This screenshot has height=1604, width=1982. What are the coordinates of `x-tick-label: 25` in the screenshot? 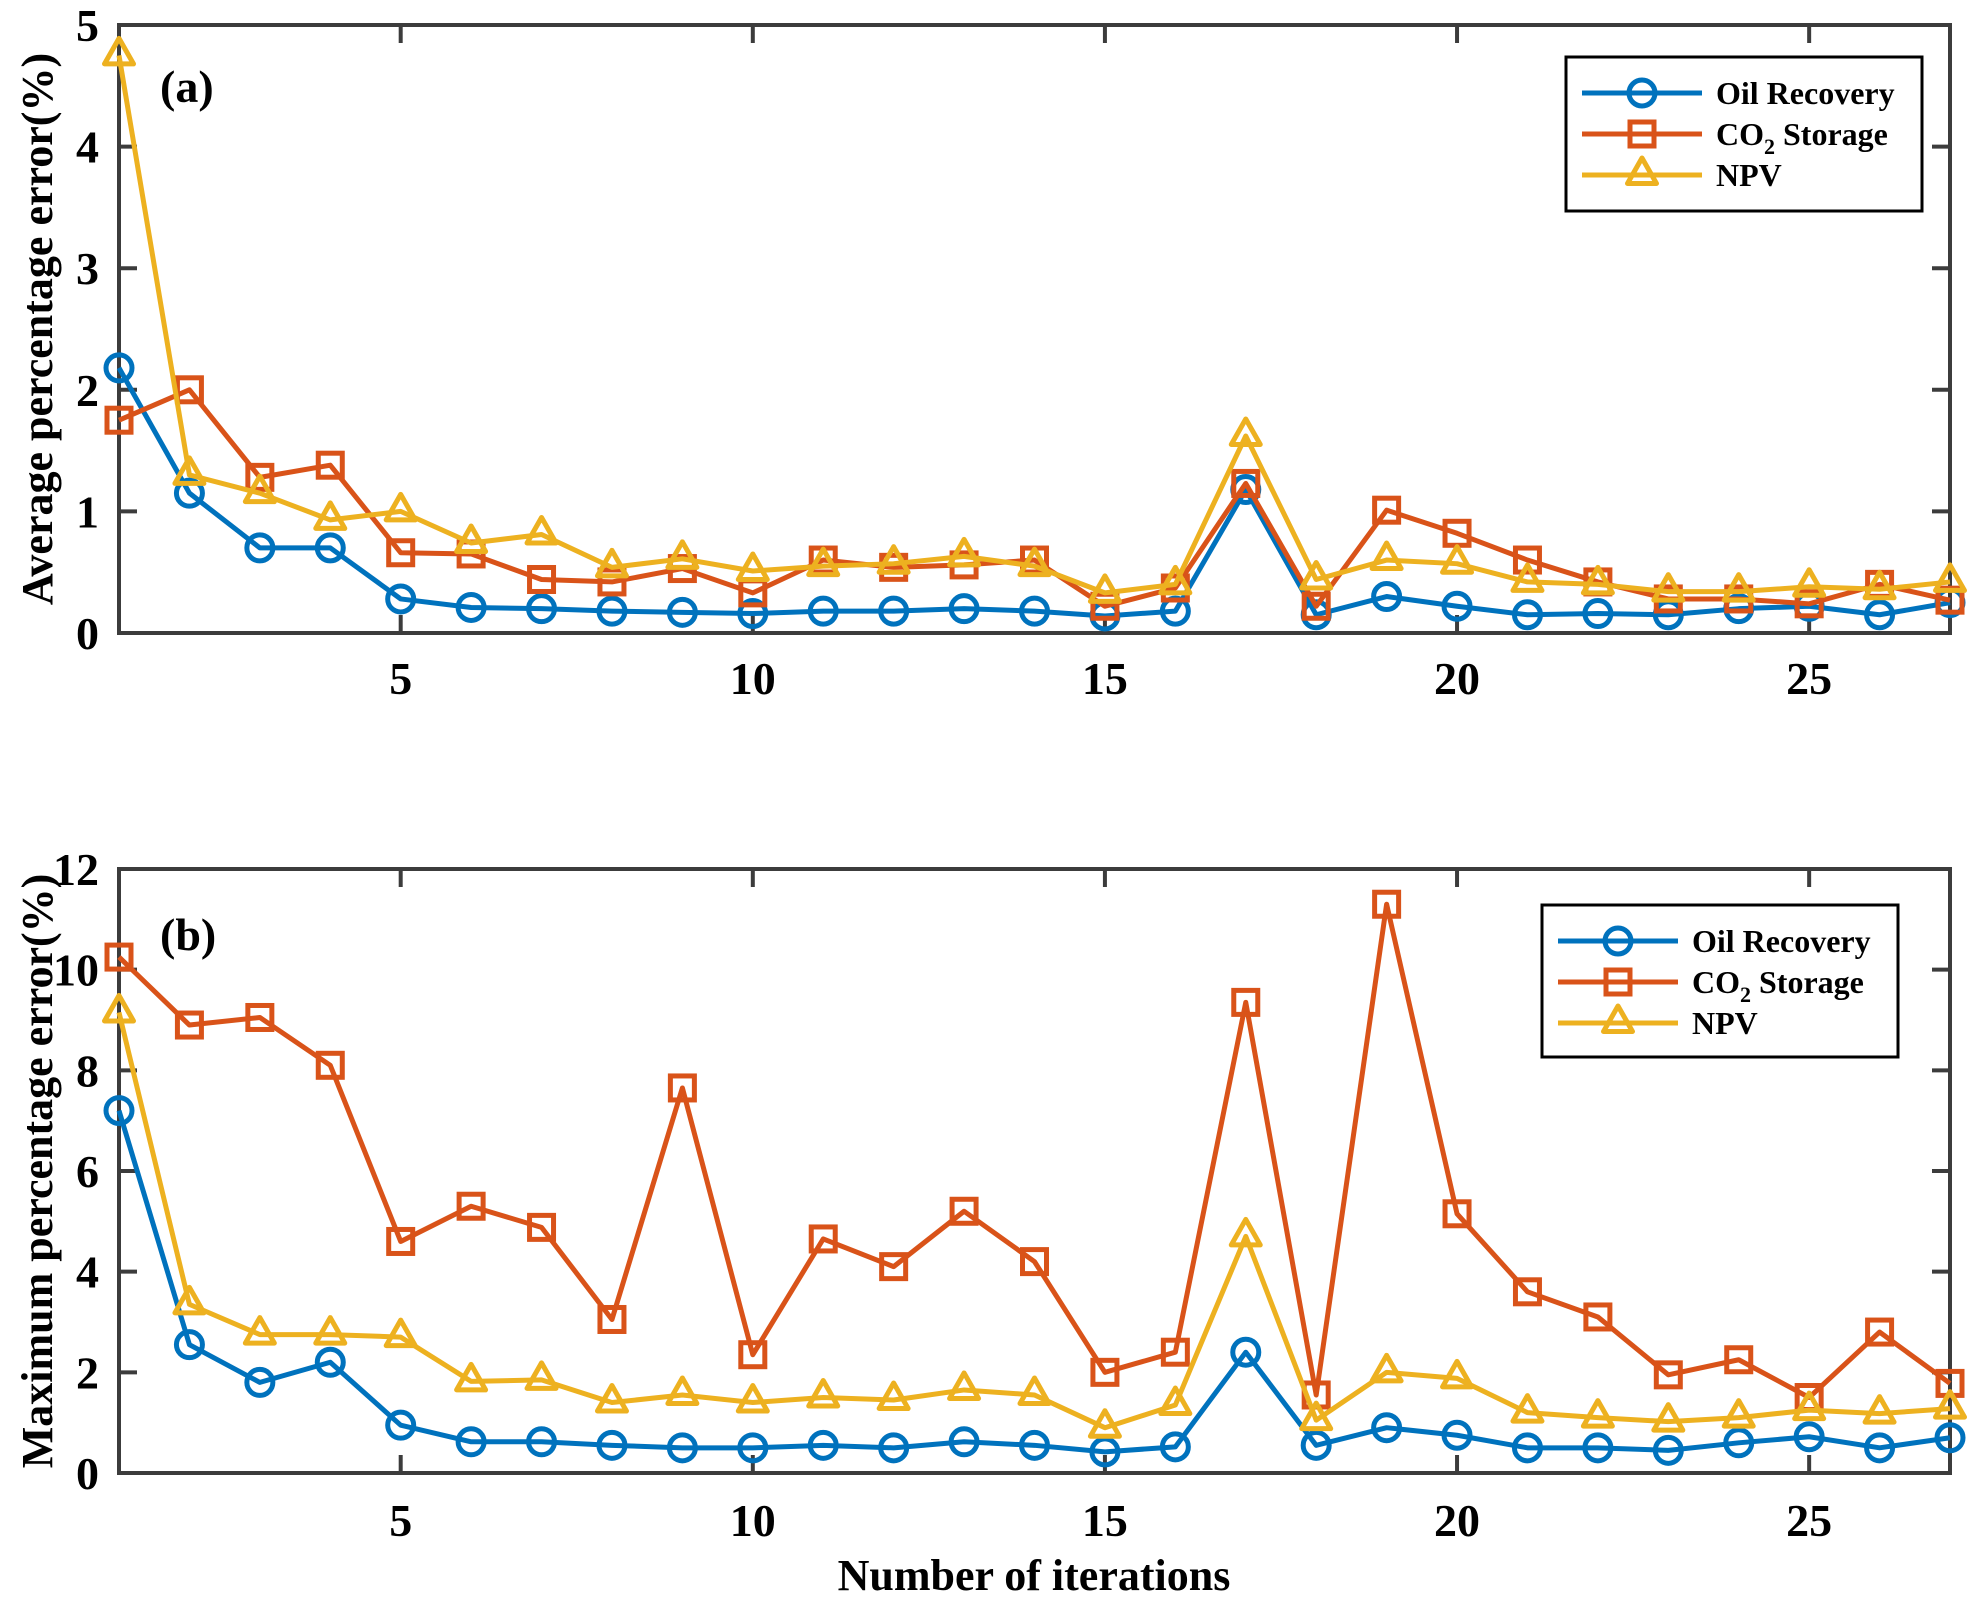 It's located at (1809, 678).